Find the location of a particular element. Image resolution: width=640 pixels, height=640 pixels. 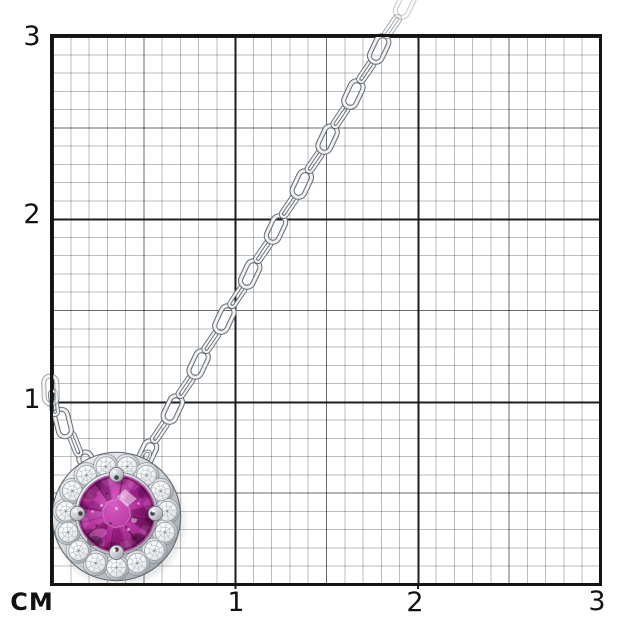

halo-pendant is located at coordinates (118, 518).